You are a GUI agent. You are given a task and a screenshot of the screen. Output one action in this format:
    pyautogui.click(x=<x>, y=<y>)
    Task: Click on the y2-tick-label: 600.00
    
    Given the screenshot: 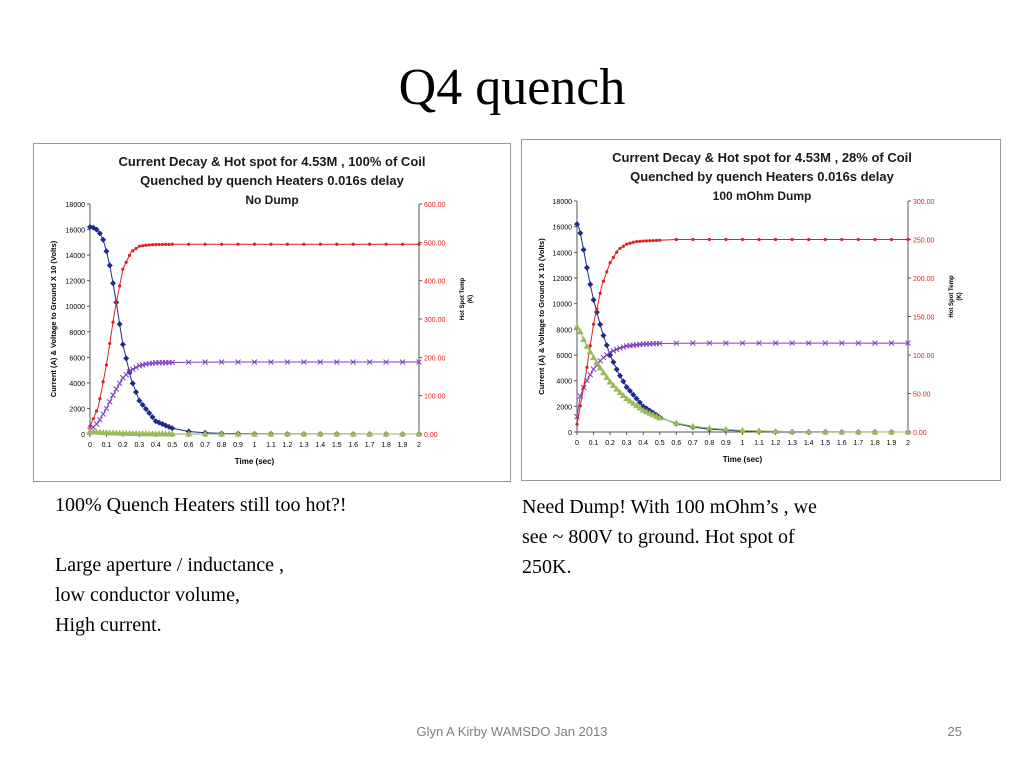 What is the action you would take?
    pyautogui.click(x=435, y=205)
    